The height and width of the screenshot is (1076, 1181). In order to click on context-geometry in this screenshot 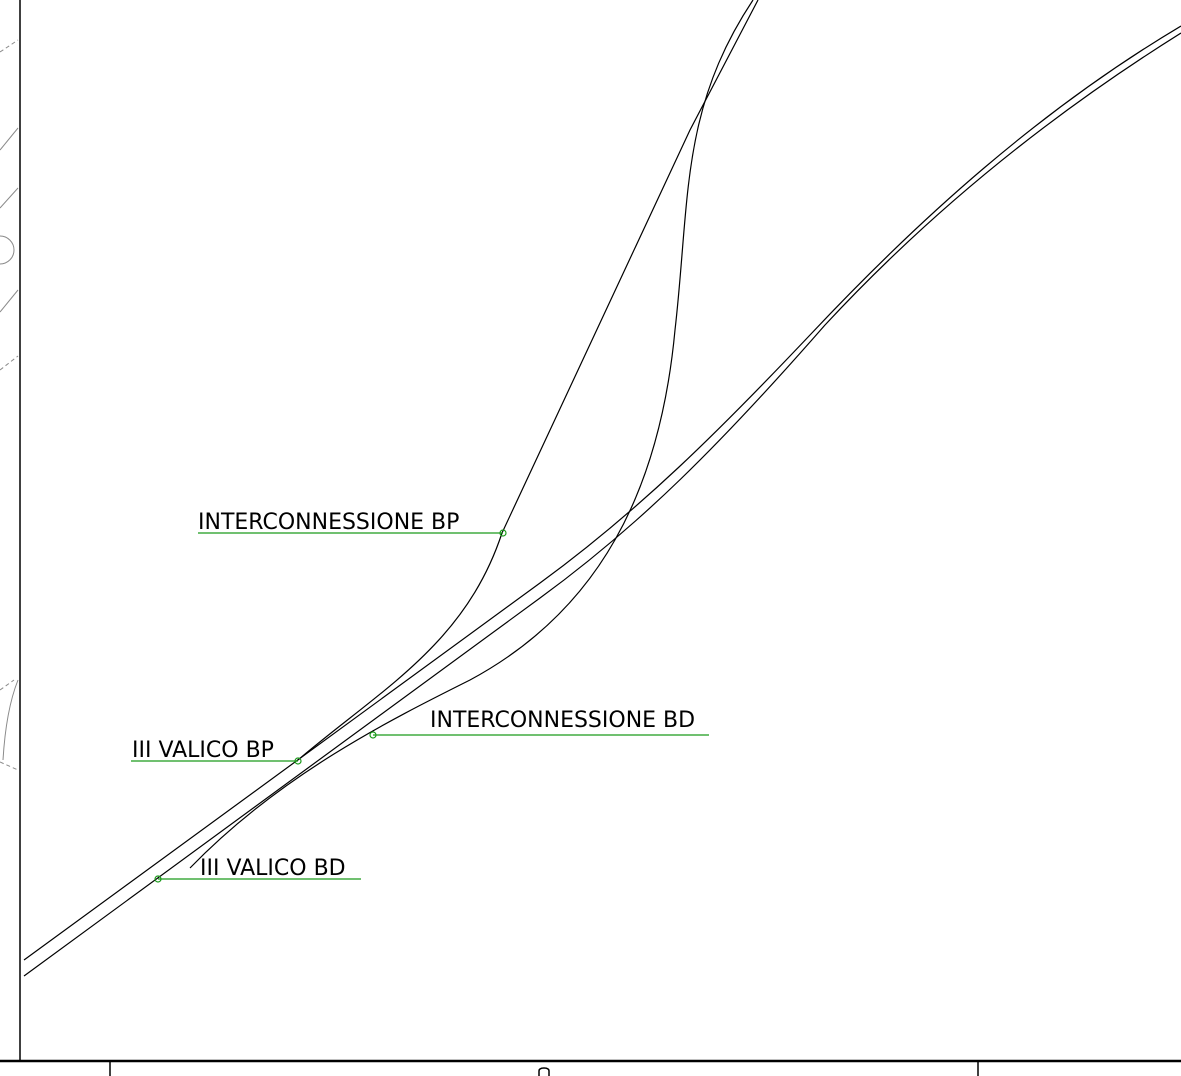, I will do `click(9, 405)`.